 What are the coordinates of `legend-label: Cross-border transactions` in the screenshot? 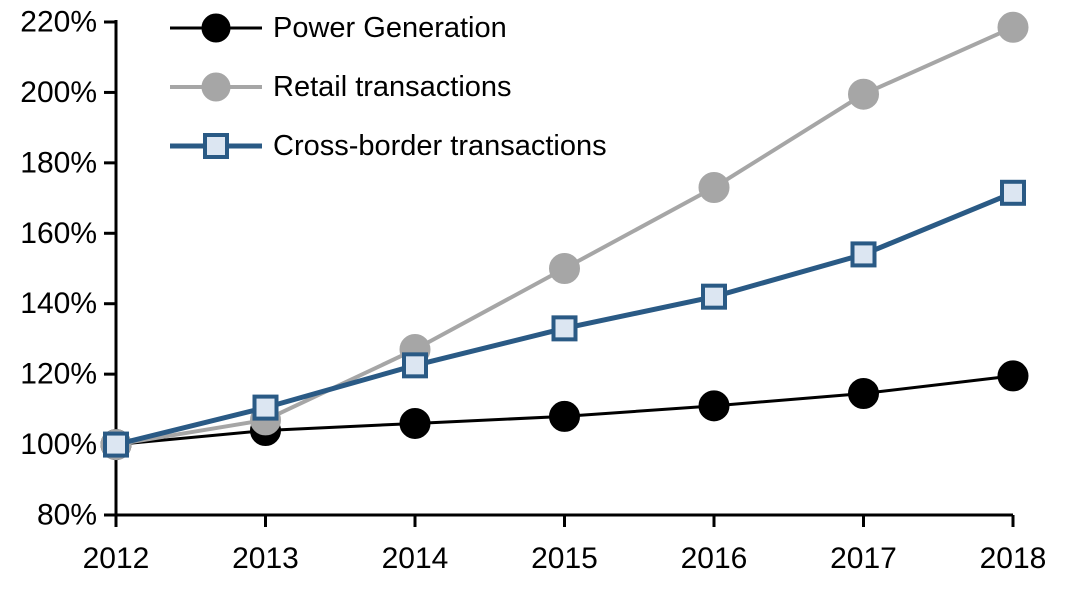 It's located at (440, 145).